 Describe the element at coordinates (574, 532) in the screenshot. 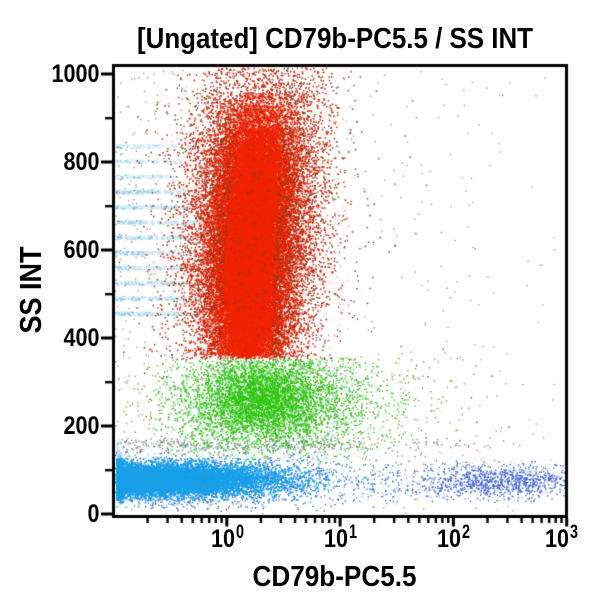

I see `svg-text: 3` at that location.